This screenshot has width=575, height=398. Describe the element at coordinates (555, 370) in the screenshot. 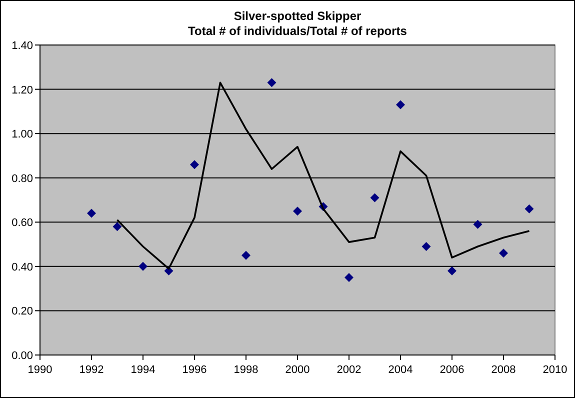

I see `x-tick-label: 2010` at that location.